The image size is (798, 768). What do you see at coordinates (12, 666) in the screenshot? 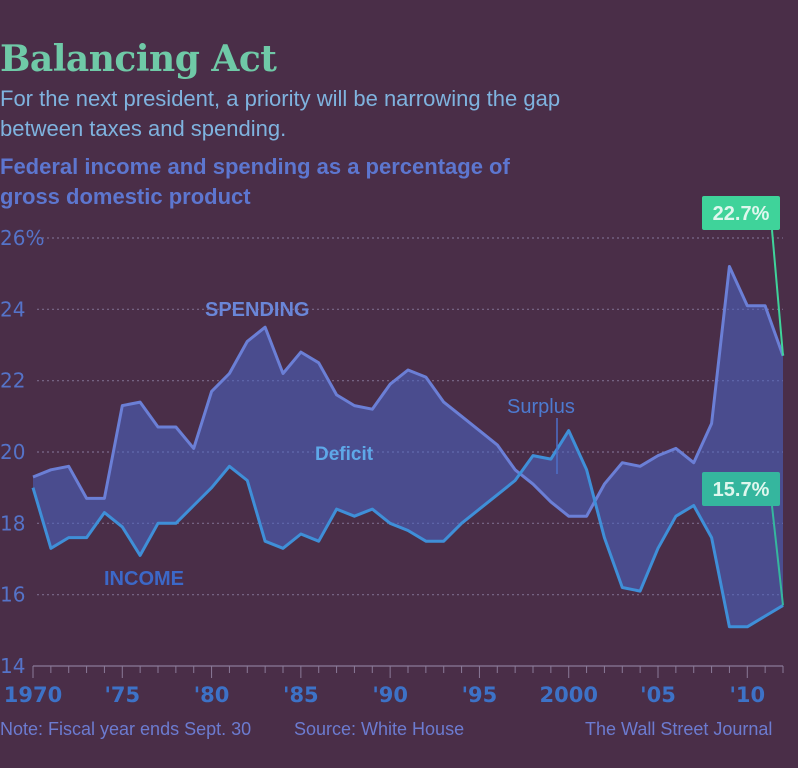
I see `y-tick-label: 14` at bounding box center [12, 666].